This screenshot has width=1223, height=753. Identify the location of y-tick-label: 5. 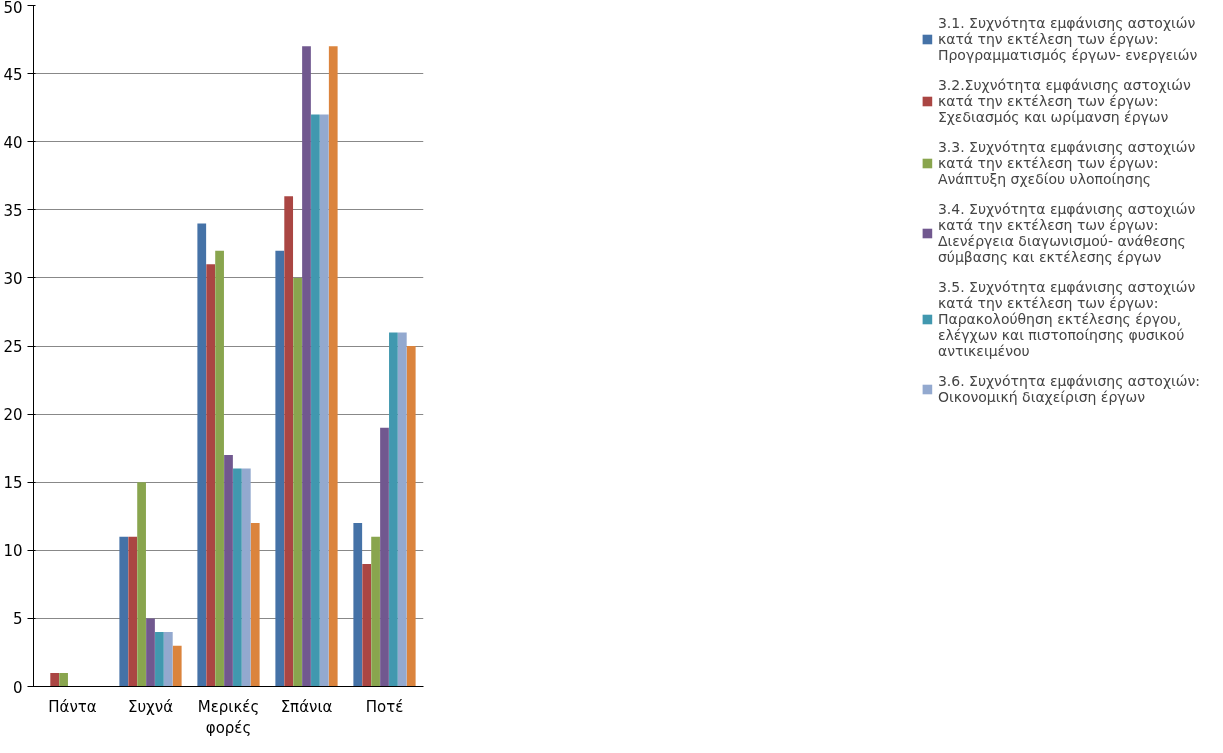
(17, 619).